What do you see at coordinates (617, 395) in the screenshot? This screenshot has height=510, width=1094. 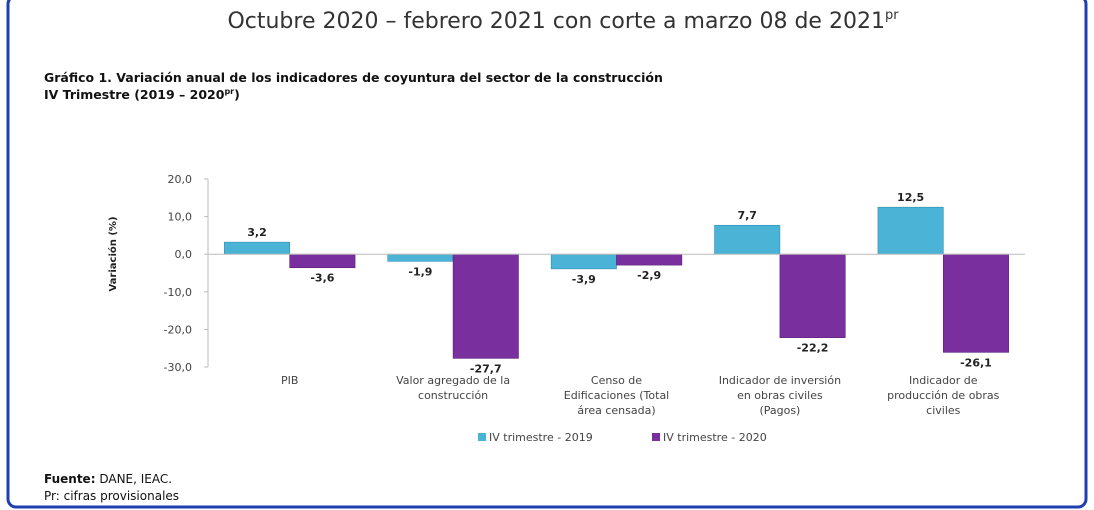 I see `x-tick-label: Edificaciones (Total` at bounding box center [617, 395].